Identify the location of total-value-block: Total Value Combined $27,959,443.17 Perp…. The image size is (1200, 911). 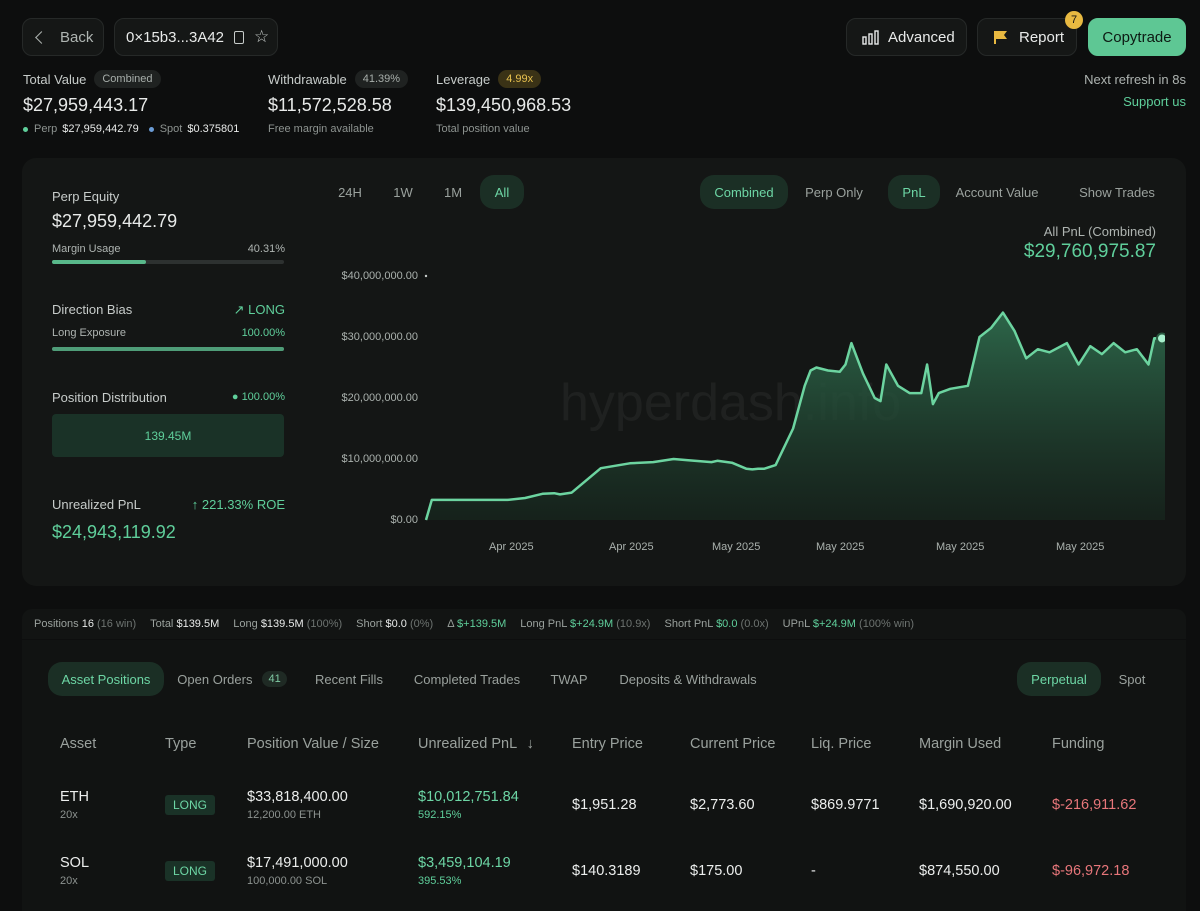
(131, 102).